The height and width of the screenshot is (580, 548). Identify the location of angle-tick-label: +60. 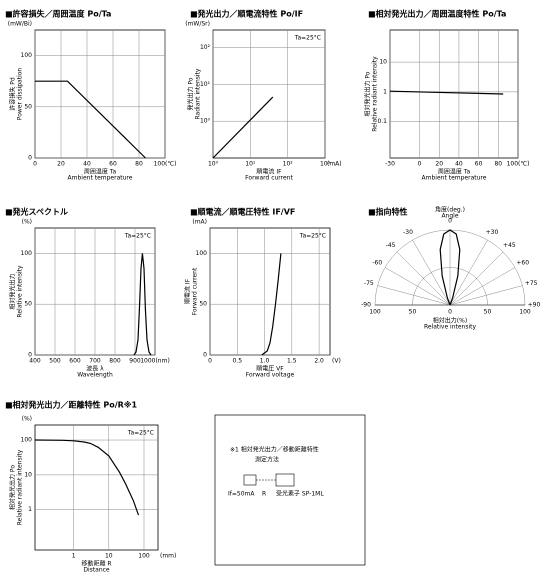
(522, 263).